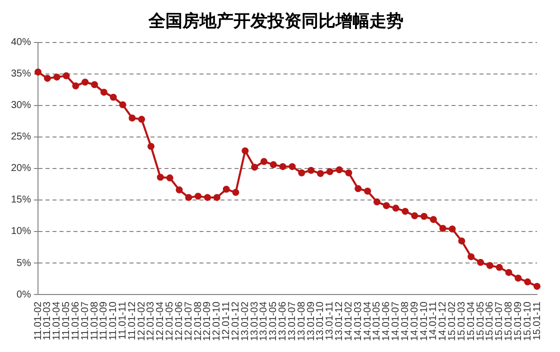  Describe the element at coordinates (21, 232) in the screenshot. I see `y-tick-label: 10%` at that location.